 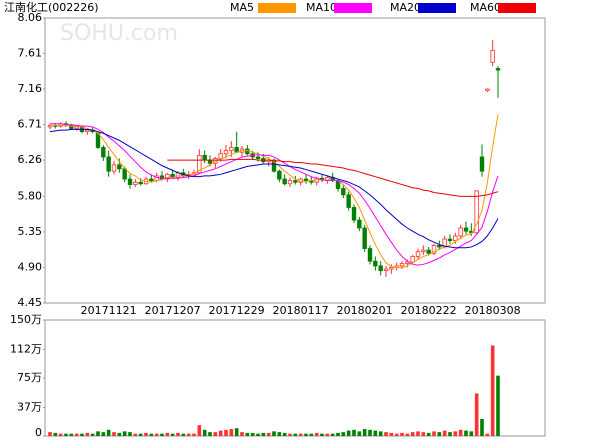 What do you see at coordinates (242, 7) in the screenshot?
I see `legend-label: MA5` at bounding box center [242, 7].